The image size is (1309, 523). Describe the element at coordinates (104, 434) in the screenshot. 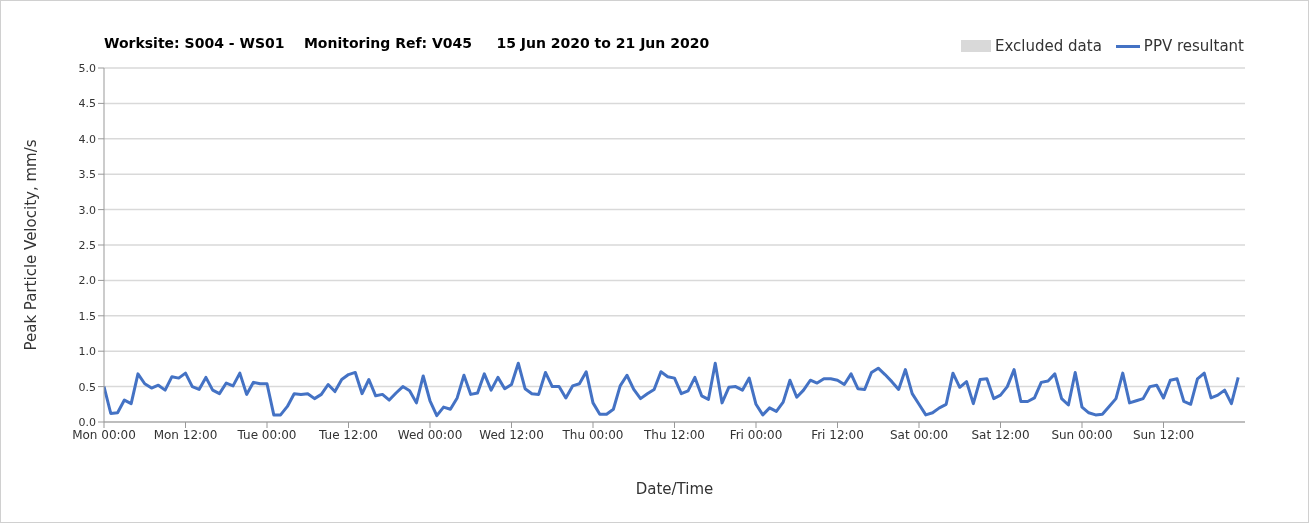

I see `x-tick-label: Mon 00:00` at that location.